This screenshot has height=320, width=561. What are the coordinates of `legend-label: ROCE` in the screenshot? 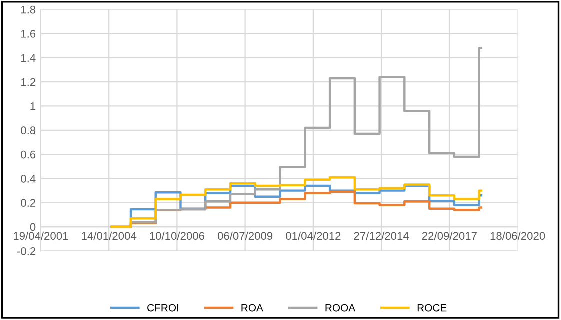 It's located at (432, 308).